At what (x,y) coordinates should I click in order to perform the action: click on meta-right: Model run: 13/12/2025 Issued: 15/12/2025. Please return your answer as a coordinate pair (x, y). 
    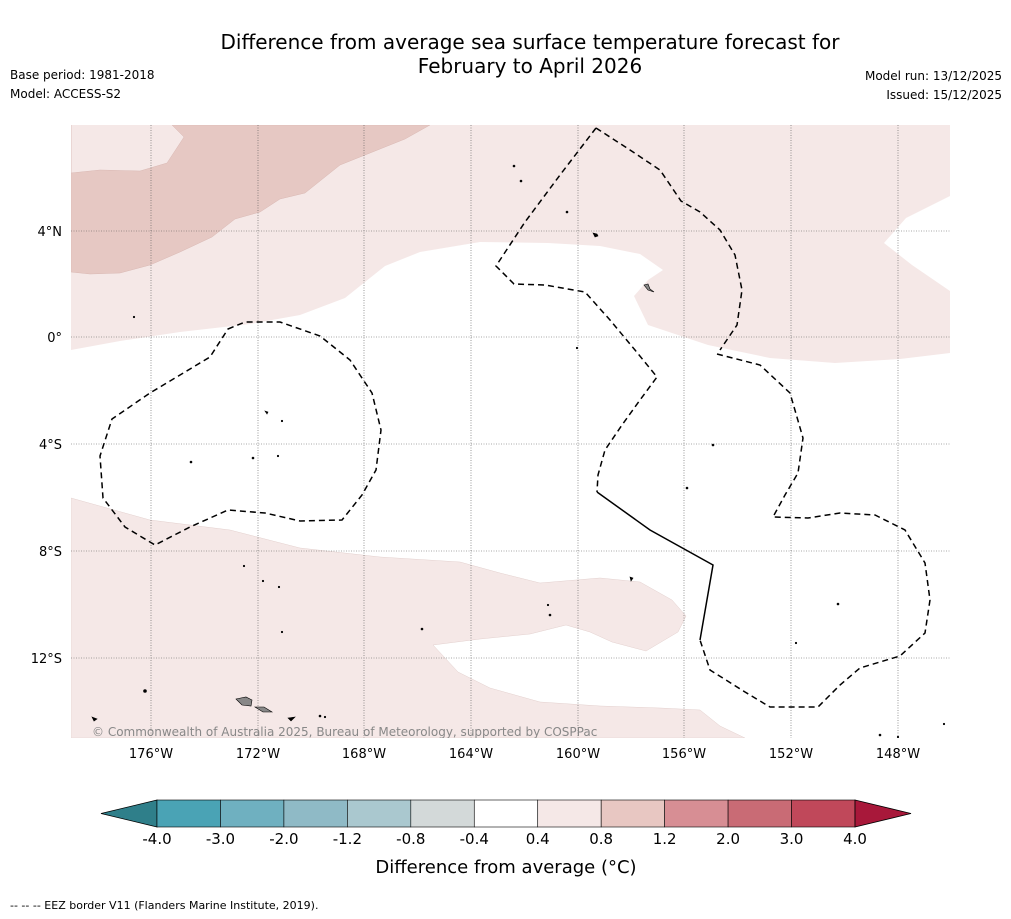
    Looking at the image, I should click on (933, 86).